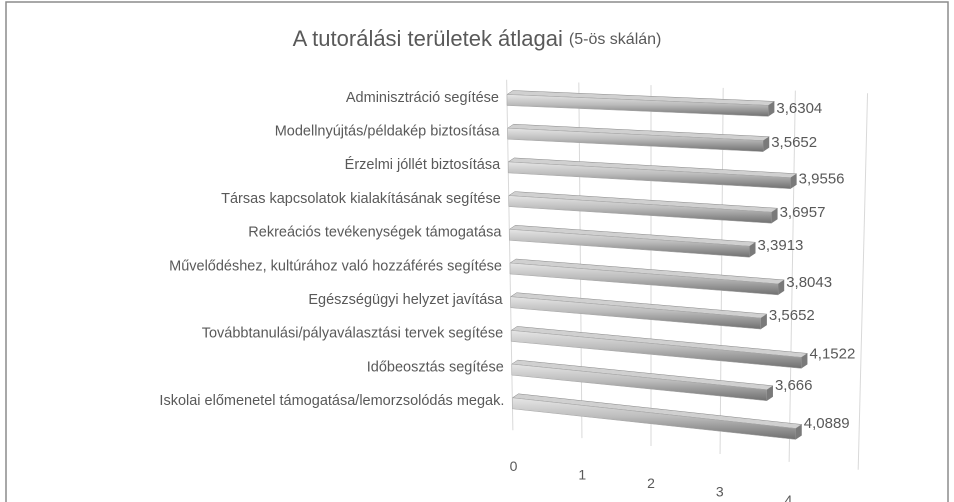  I want to click on value-label: 3,9556, so click(822, 178).